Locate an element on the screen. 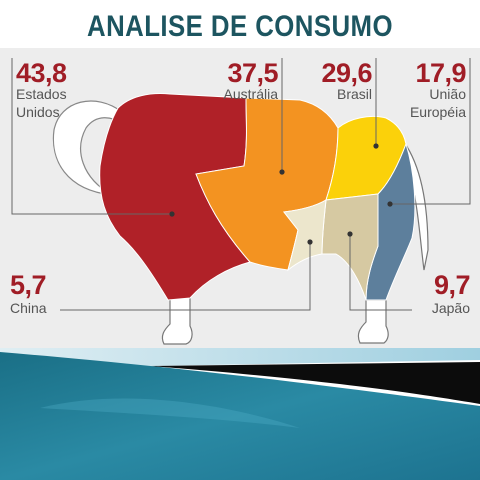 This screenshot has height=480, width=480. leader-dots is located at coordinates (281, 194).